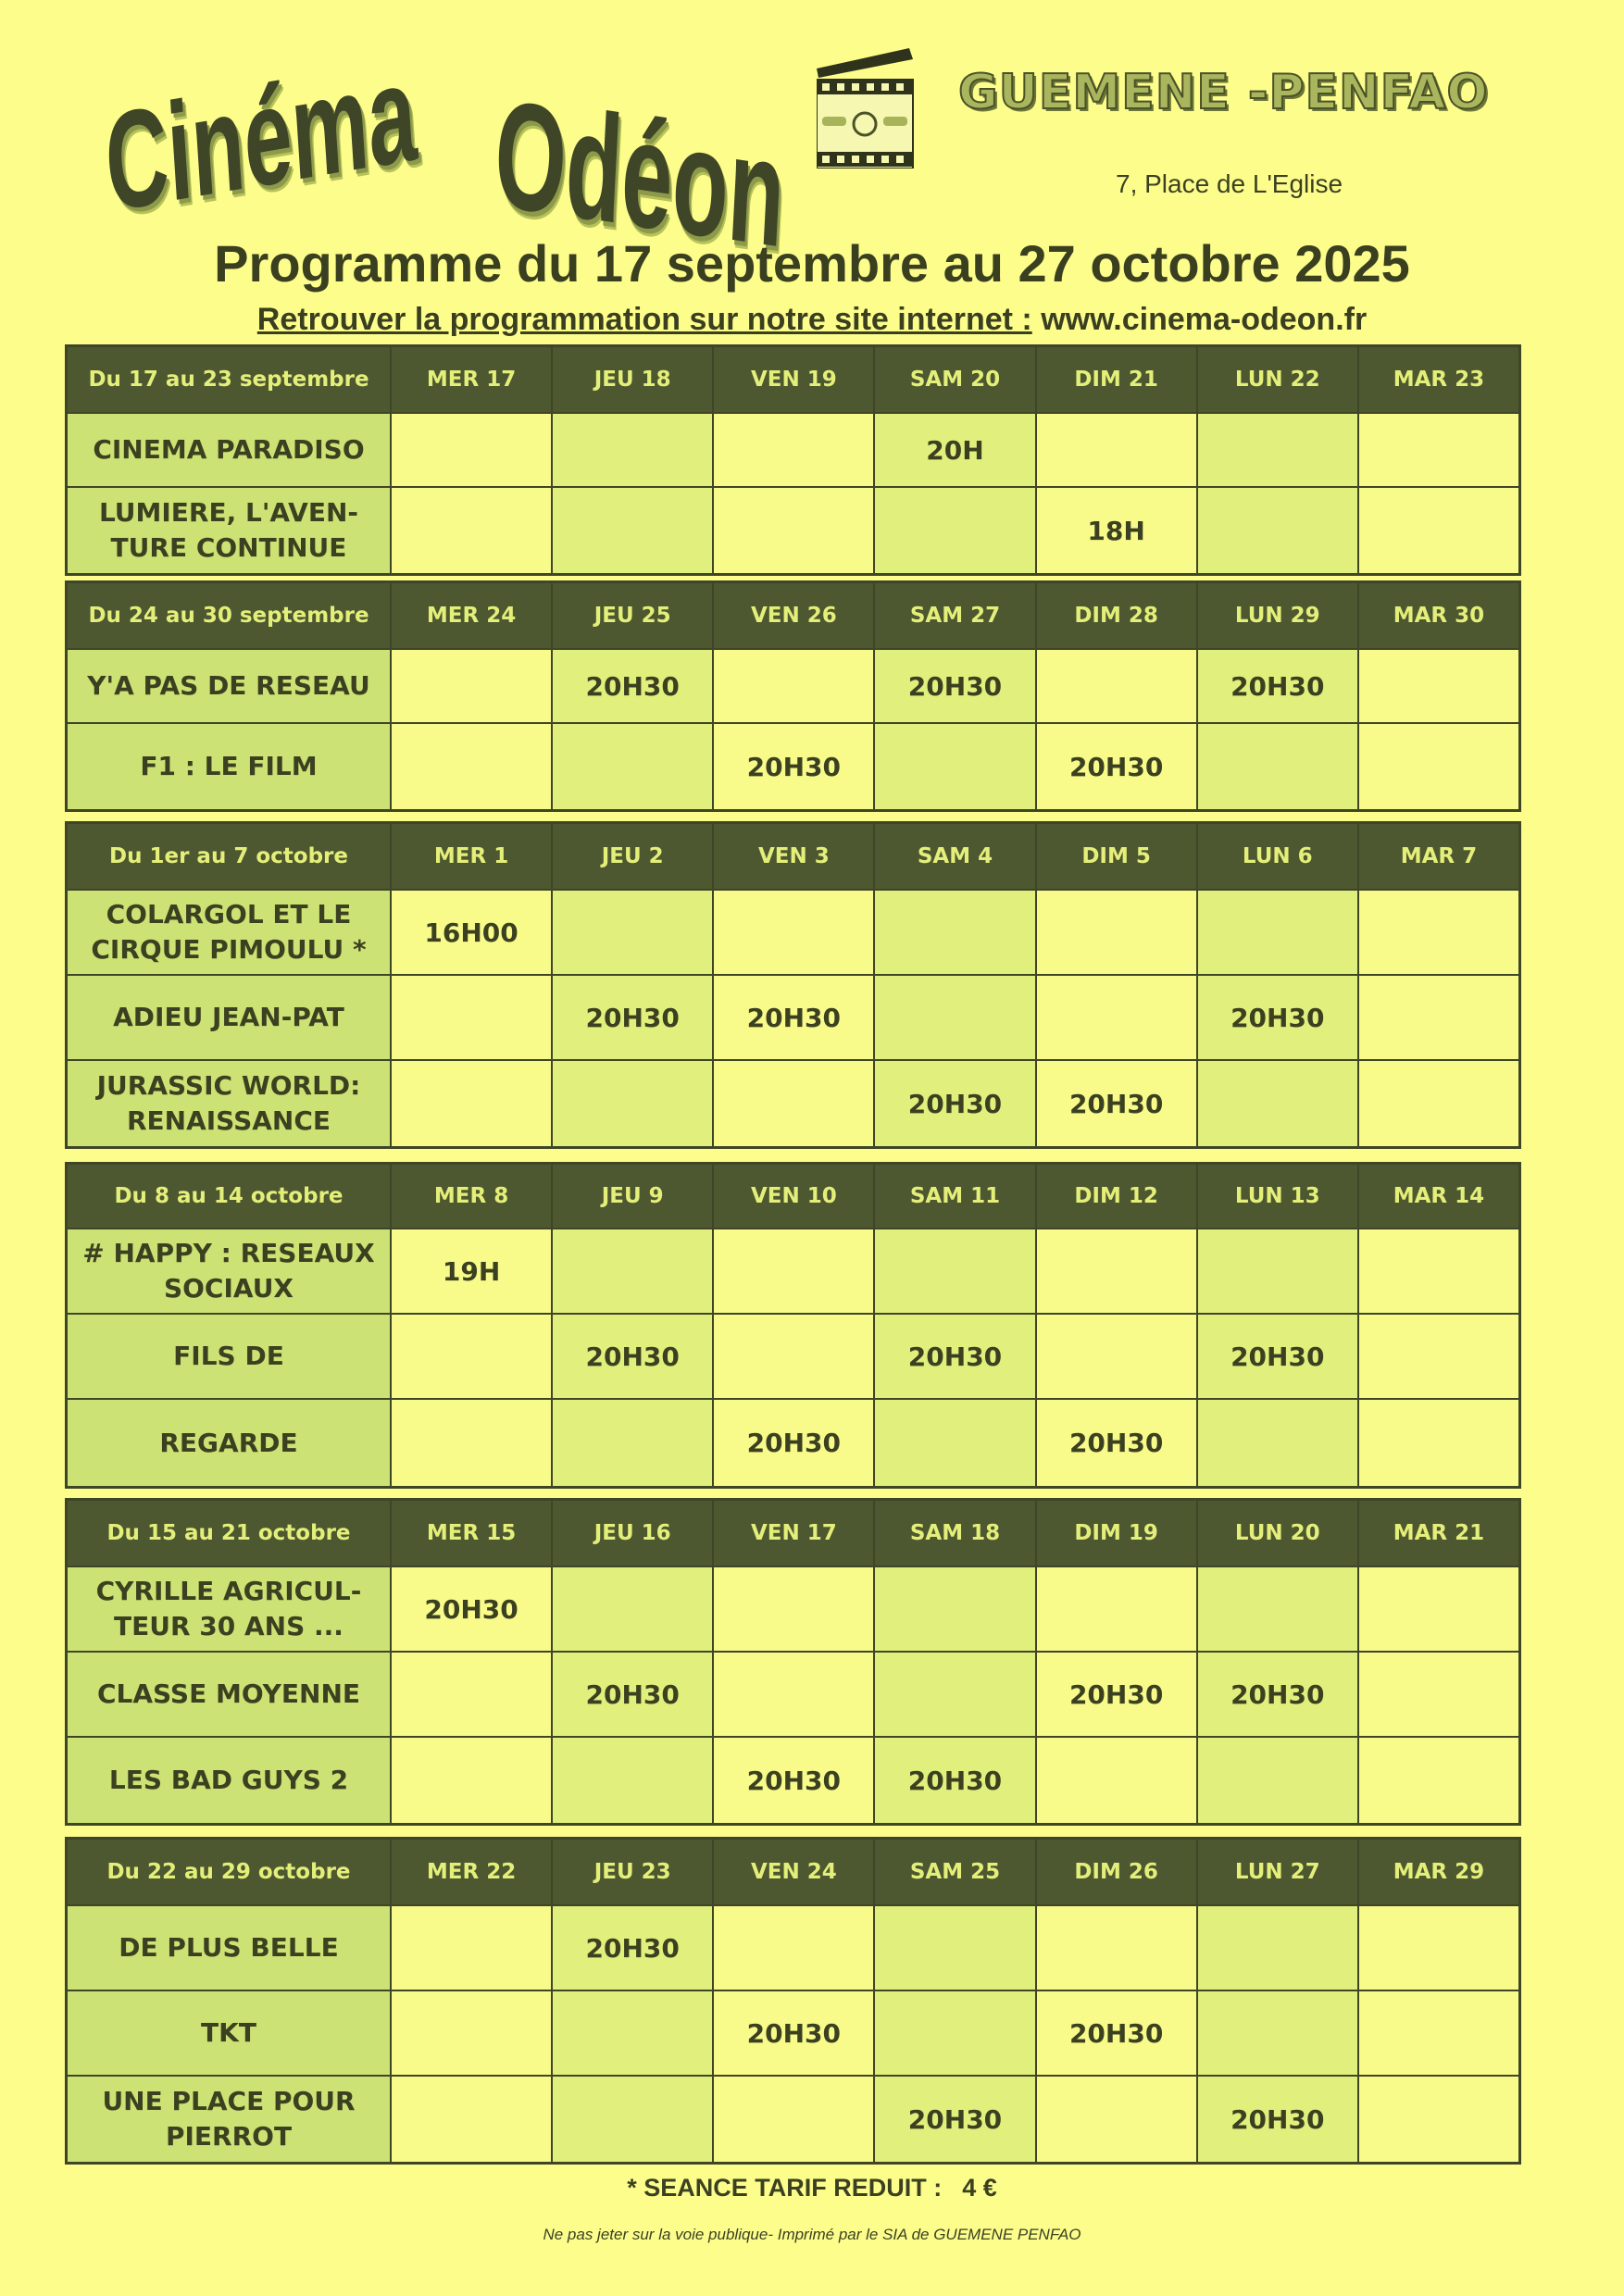 Image resolution: width=1624 pixels, height=2296 pixels. I want to click on day-header: DIM 5, so click(1117, 857).